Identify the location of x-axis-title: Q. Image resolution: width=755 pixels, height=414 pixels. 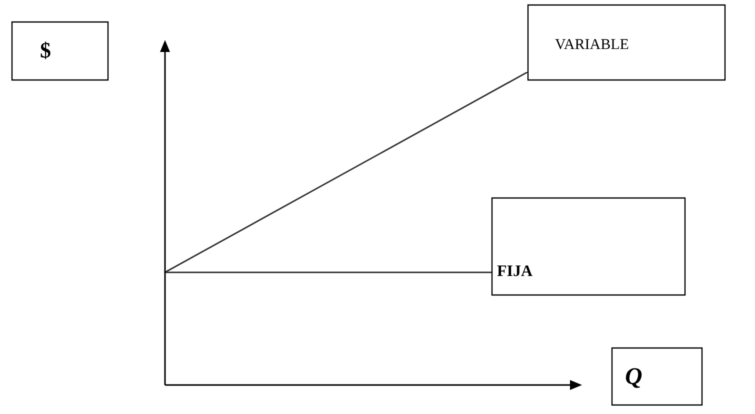
(633, 377).